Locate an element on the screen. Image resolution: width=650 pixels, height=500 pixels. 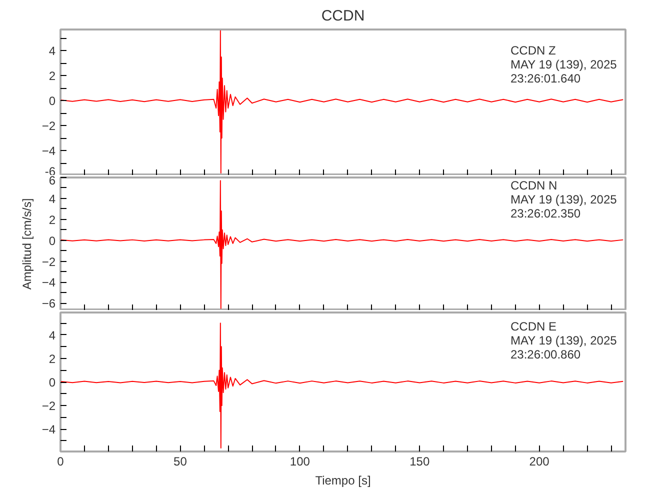
annotation: CCDN Z is located at coordinates (533, 51).